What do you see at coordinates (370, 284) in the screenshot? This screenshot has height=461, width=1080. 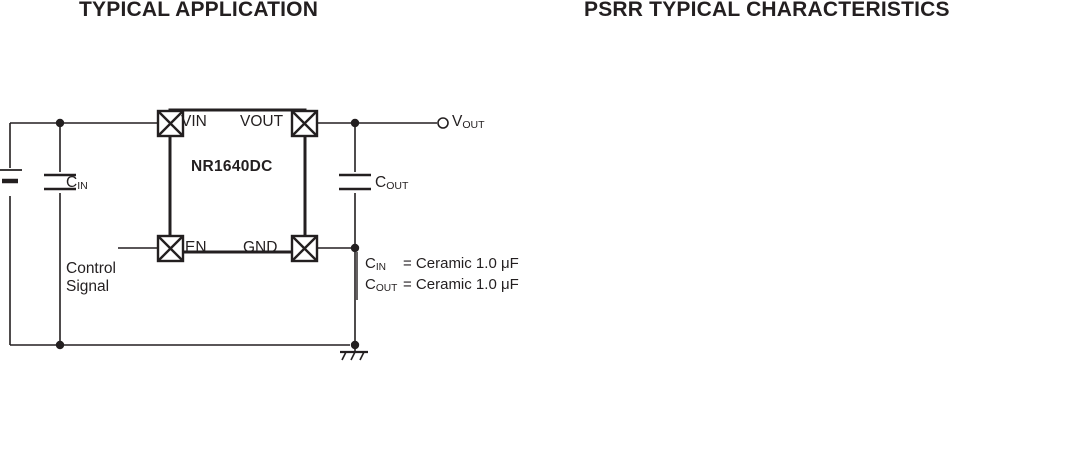 I see `note-cout-prefix: C` at bounding box center [370, 284].